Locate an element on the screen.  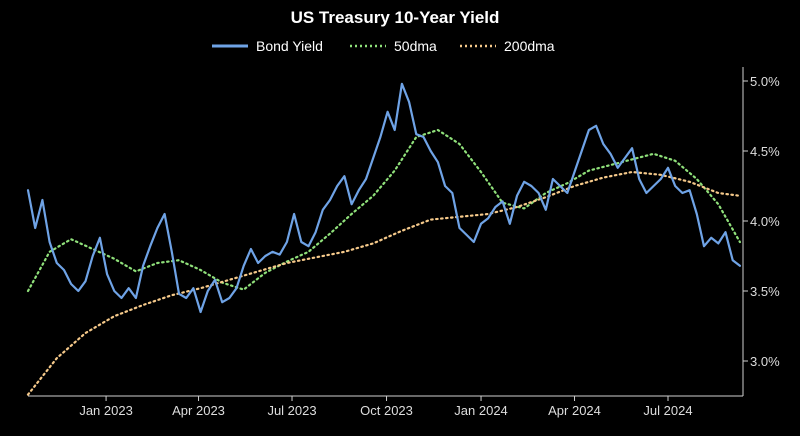
legend-label-50dma: 50dma is located at coordinates (415, 46).